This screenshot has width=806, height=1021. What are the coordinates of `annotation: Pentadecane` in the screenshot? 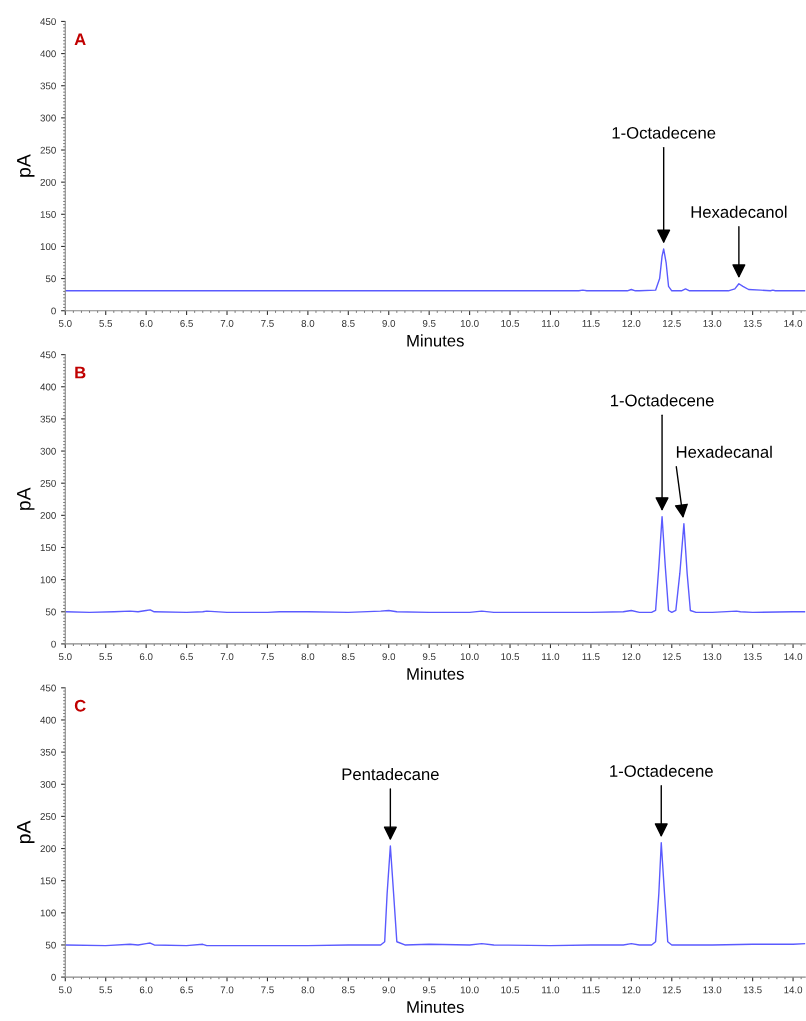 It's located at (390, 774).